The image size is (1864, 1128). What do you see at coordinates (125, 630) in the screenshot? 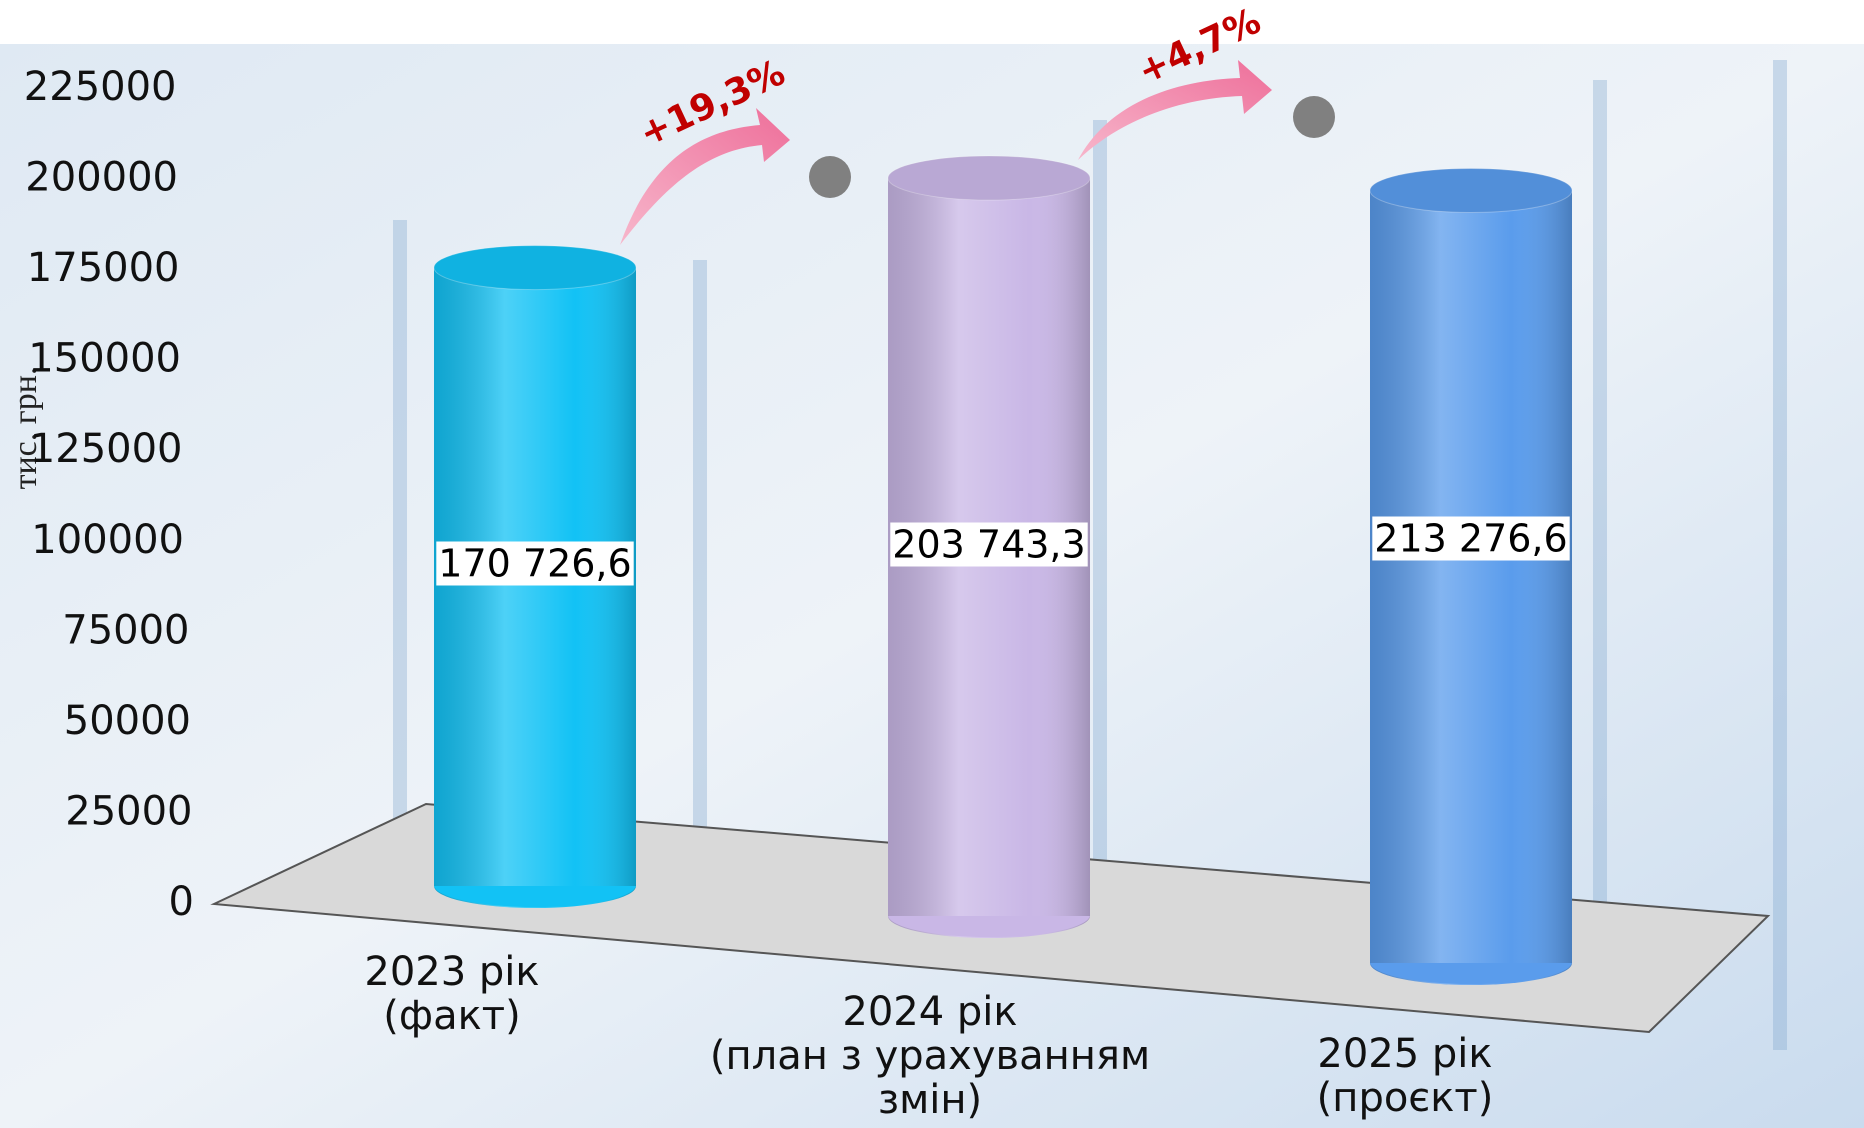
I see `y-tick-label: 75000` at bounding box center [125, 630].